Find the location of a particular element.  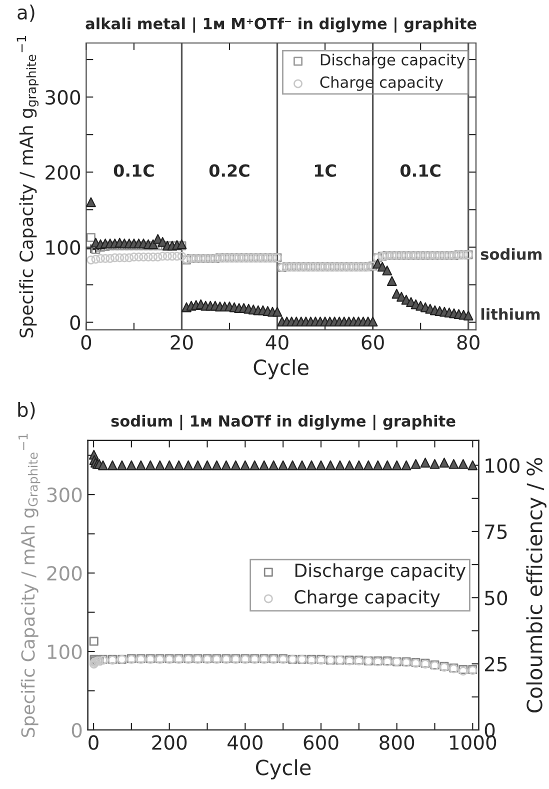

x-tick-label: 800 is located at coordinates (397, 742).